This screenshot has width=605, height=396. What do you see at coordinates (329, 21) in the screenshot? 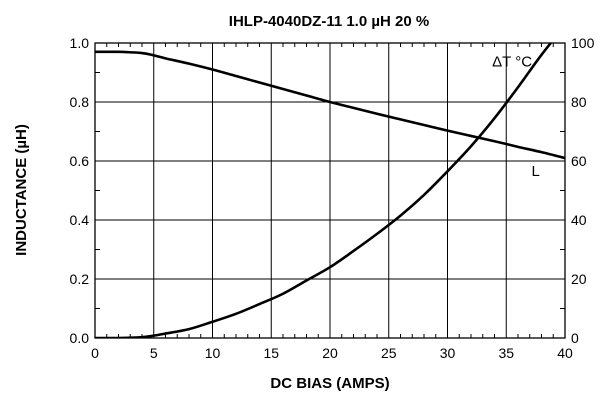
I see `chart-title: IHLP-4040DZ-11 1.0 µH 20 %` at bounding box center [329, 21].